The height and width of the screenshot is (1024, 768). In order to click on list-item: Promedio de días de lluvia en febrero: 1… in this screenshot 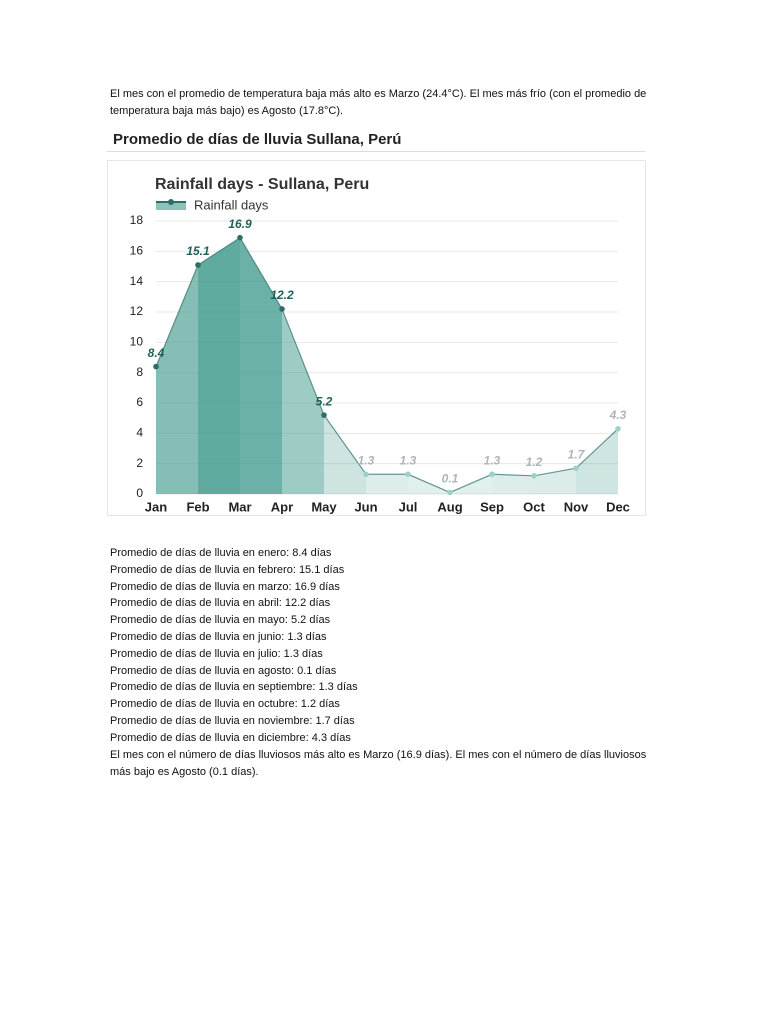, I will do `click(227, 569)`.